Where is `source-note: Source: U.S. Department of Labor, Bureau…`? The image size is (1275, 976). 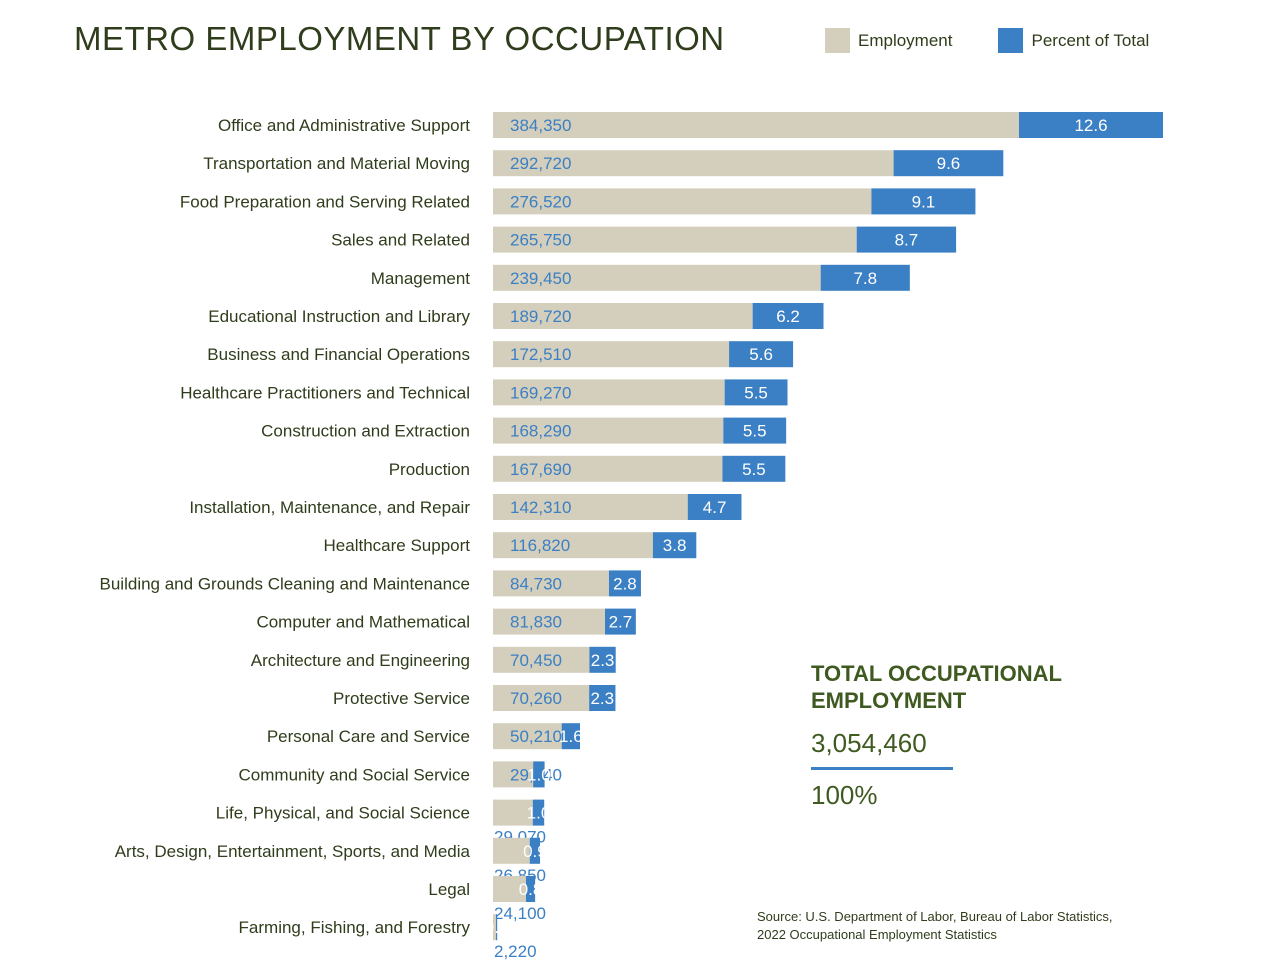 source-note: Source: U.S. Department of Labor, Bureau… is located at coordinates (935, 926).